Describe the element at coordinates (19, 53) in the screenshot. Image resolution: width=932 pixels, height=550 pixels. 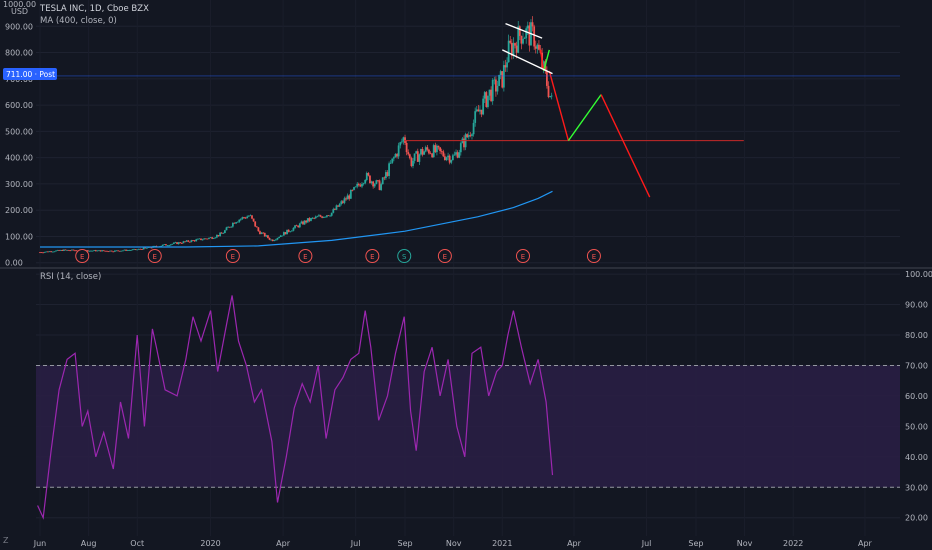
I see `price-tick-label: 800.00` at that location.